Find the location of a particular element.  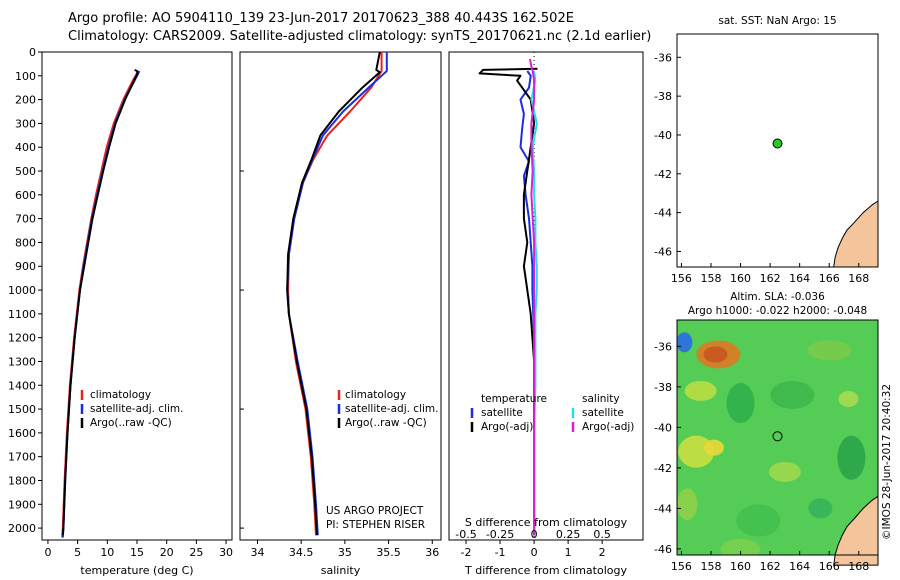

sst-map-xtick-label: 164 is located at coordinates (799, 278).